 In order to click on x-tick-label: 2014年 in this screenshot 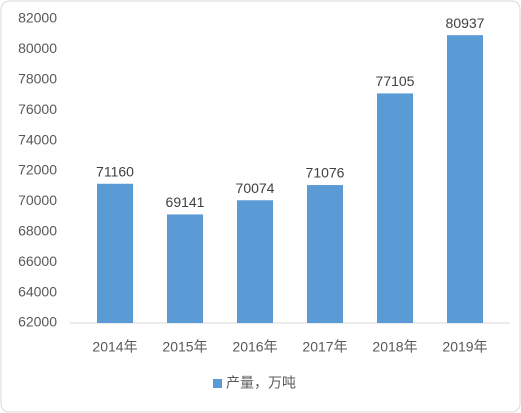, I will do `click(114, 347)`.